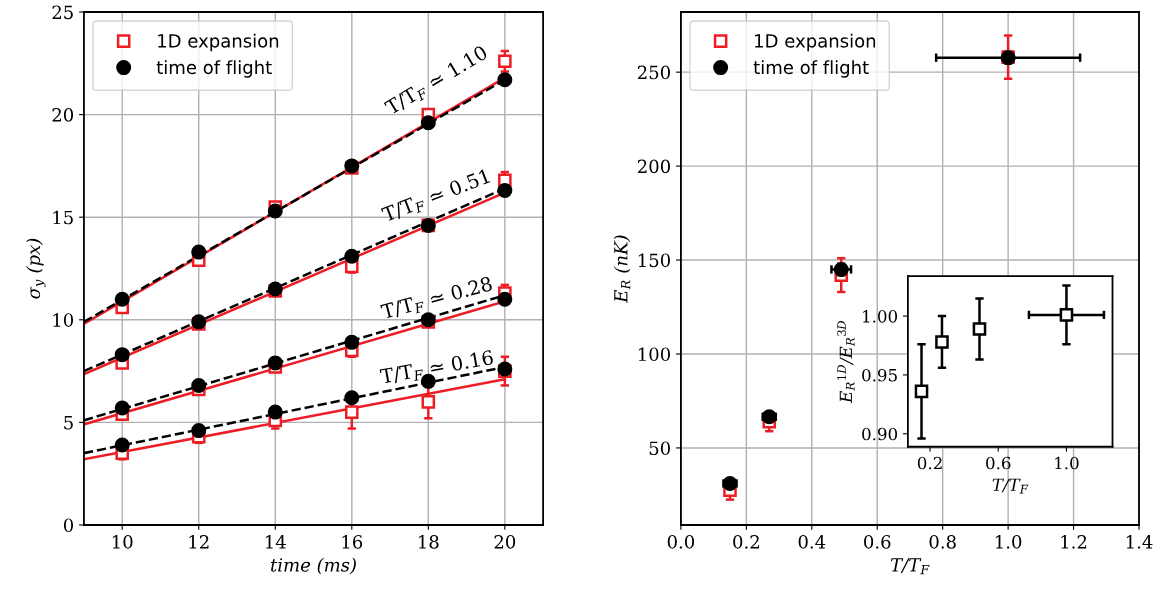  I want to click on y-axis-title: E$_{R}$ (nK), so click(622, 269).